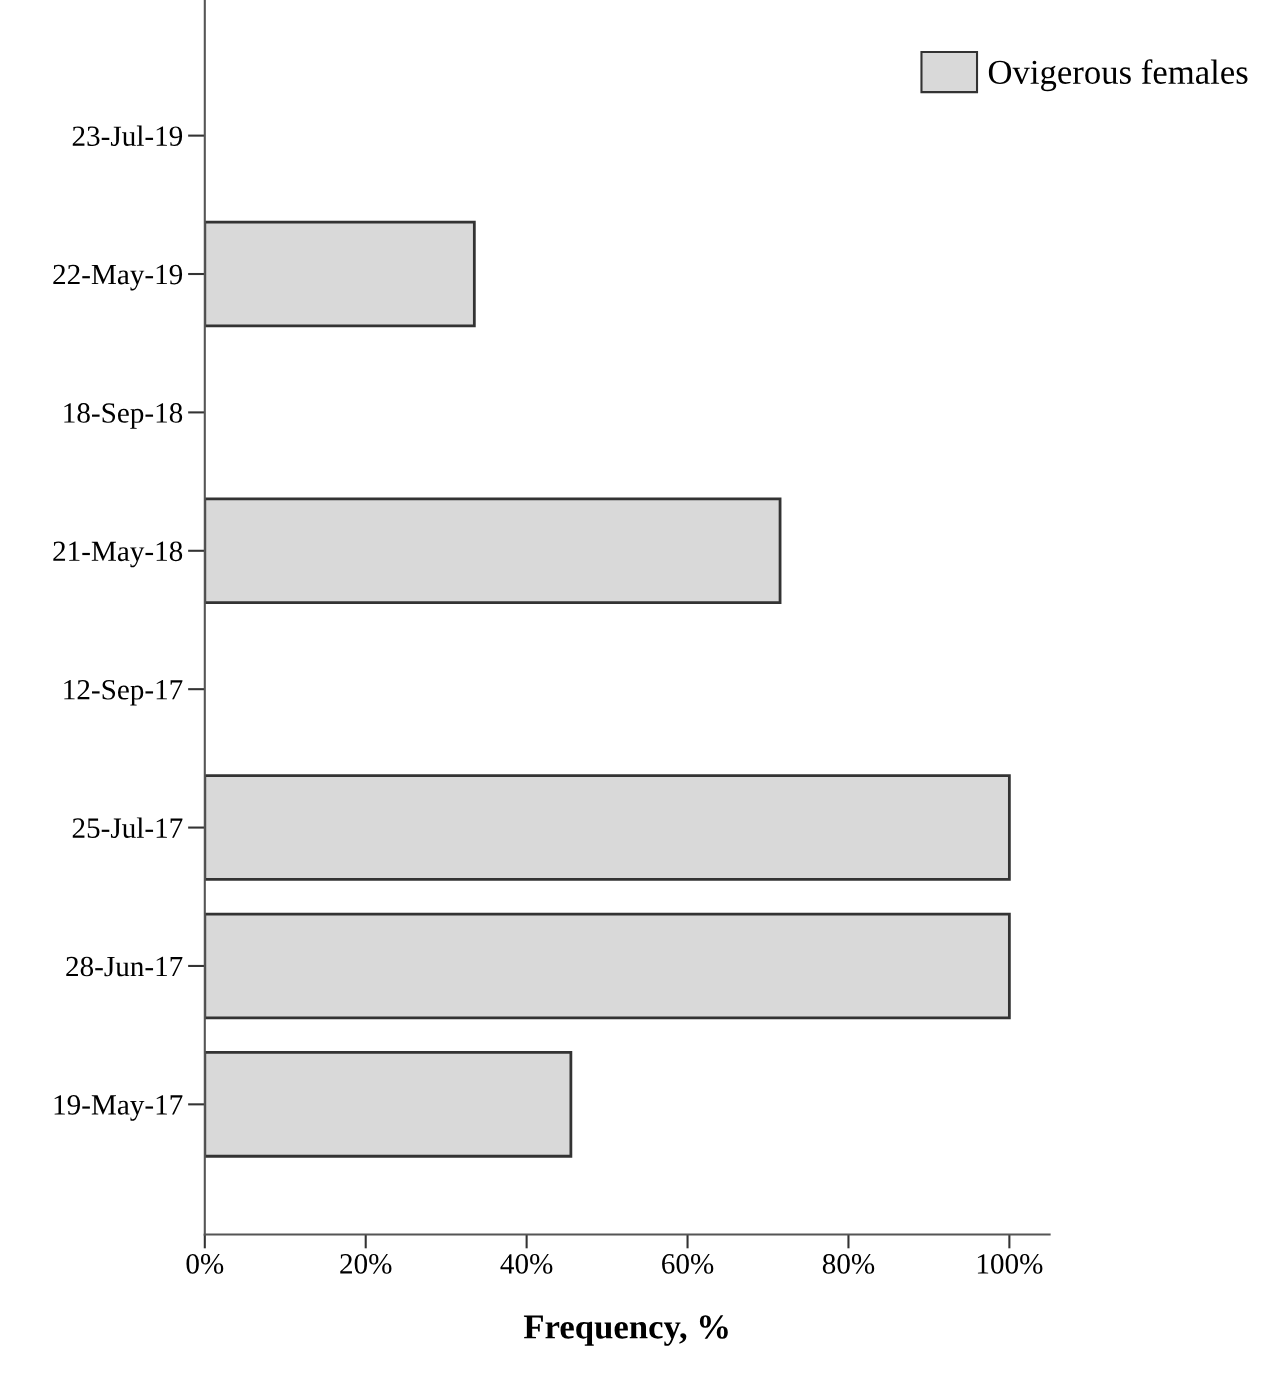 This screenshot has height=1387, width=1280. Describe the element at coordinates (127, 827) in the screenshot. I see `y-tick-label: 25-Jul-17` at that location.